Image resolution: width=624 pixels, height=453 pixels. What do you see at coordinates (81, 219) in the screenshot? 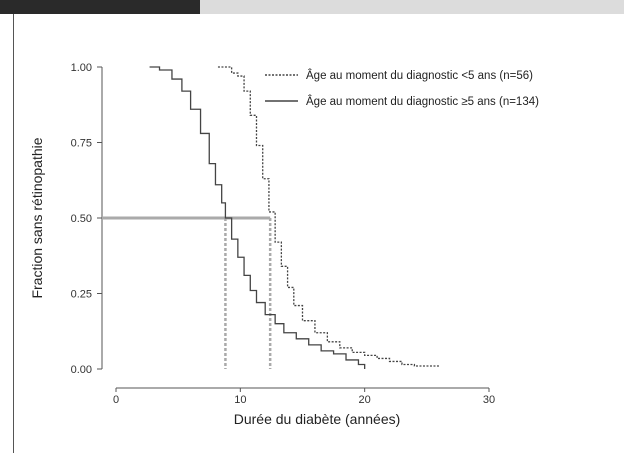
I see `y-tick-label-0.50: 0.50` at bounding box center [81, 219].